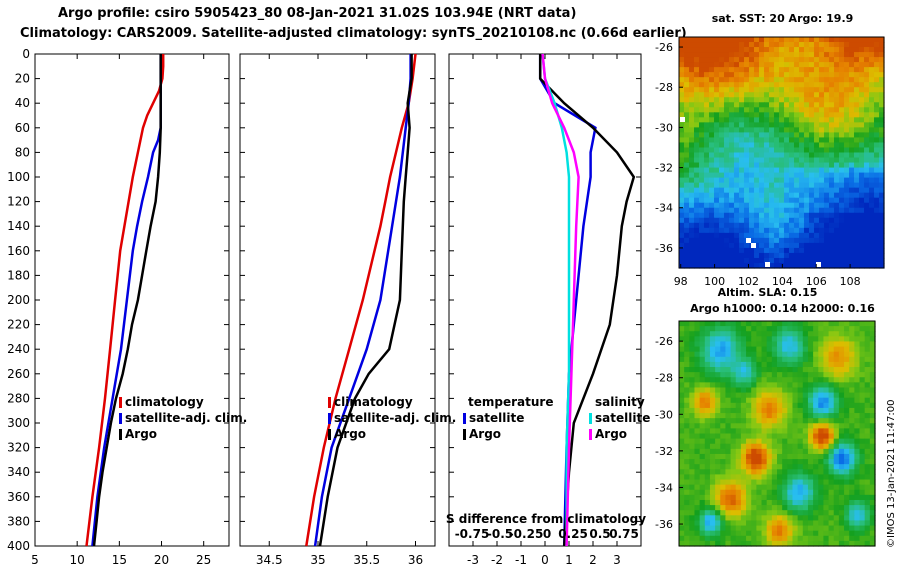 The width and height of the screenshot is (900, 580). What do you see at coordinates (664, 248) in the screenshot?
I see `sst-y-tick-label: -36` at bounding box center [664, 248].